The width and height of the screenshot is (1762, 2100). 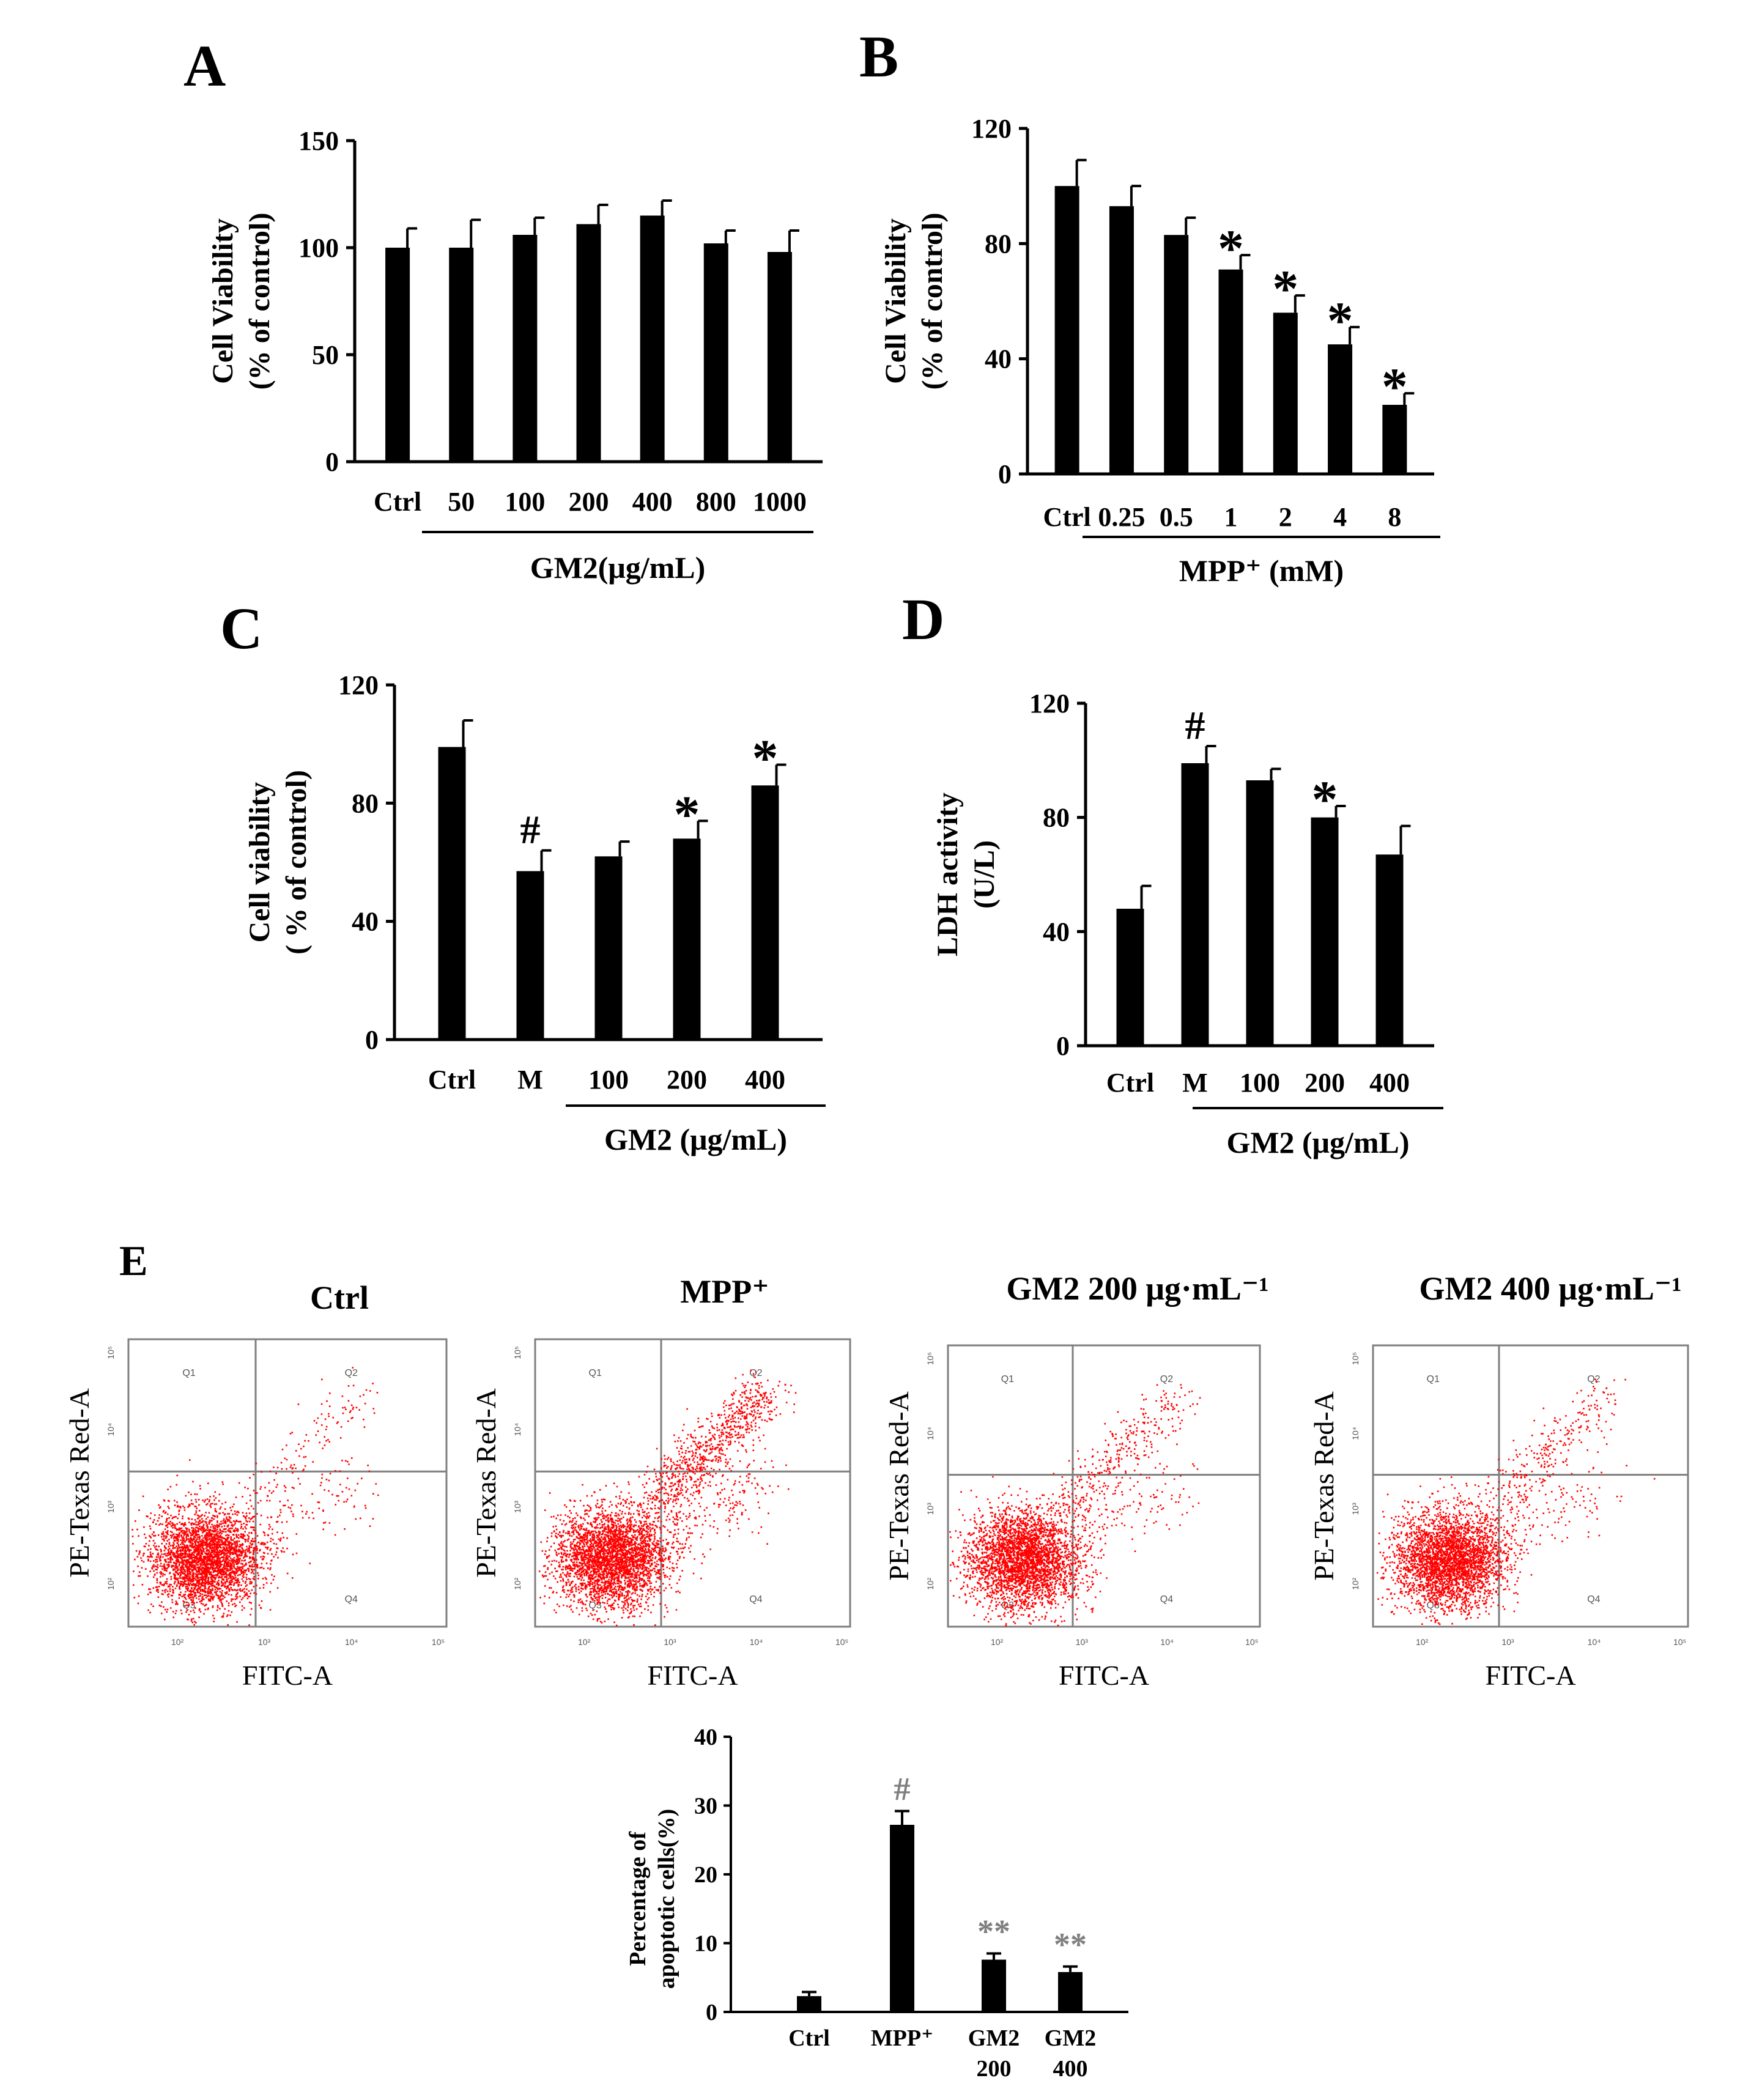 I want to click on flow-panel-title: Ctrl, so click(x=339, y=1297).